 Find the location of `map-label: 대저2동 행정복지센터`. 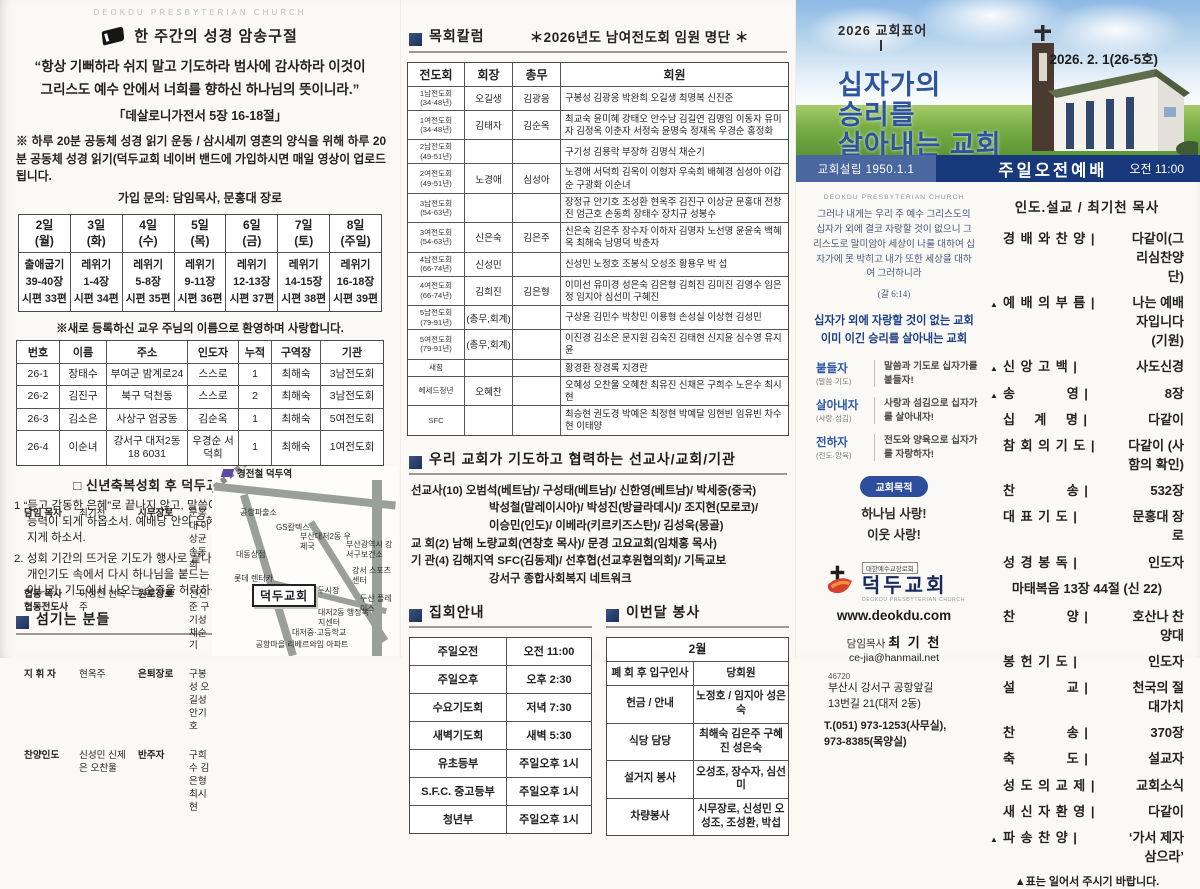

map-label: 대저2동 행정복지센터 is located at coordinates (343, 617).